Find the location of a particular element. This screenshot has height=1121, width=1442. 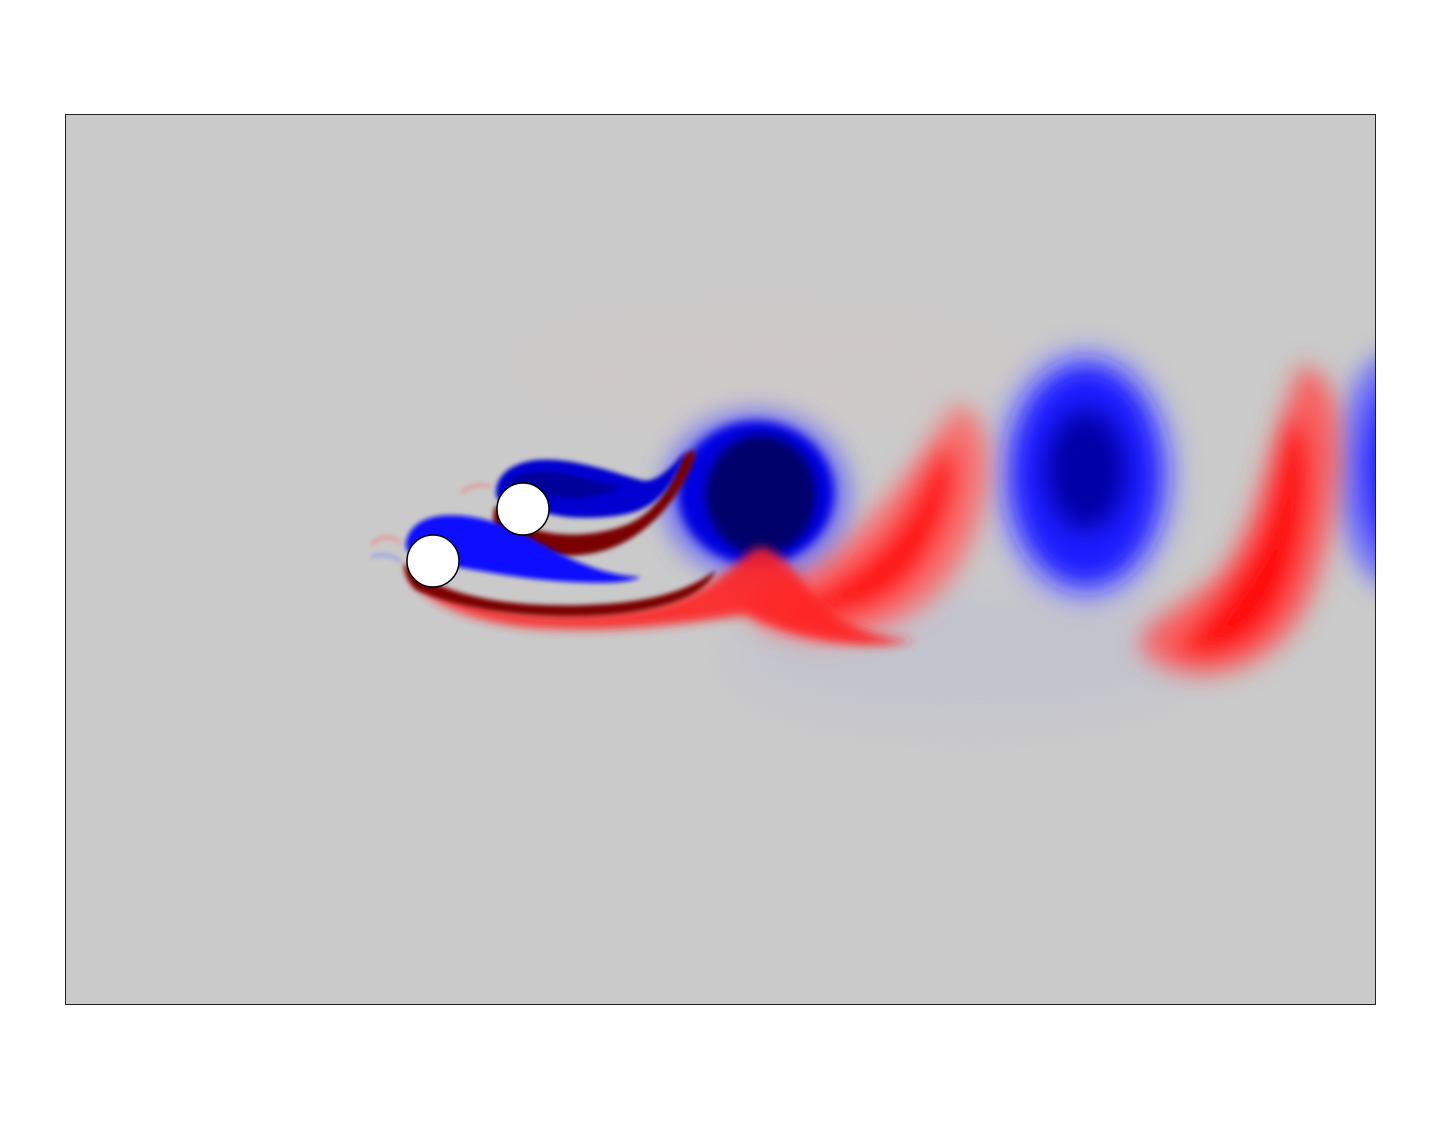

lower-cylinder is located at coordinates (433, 561).